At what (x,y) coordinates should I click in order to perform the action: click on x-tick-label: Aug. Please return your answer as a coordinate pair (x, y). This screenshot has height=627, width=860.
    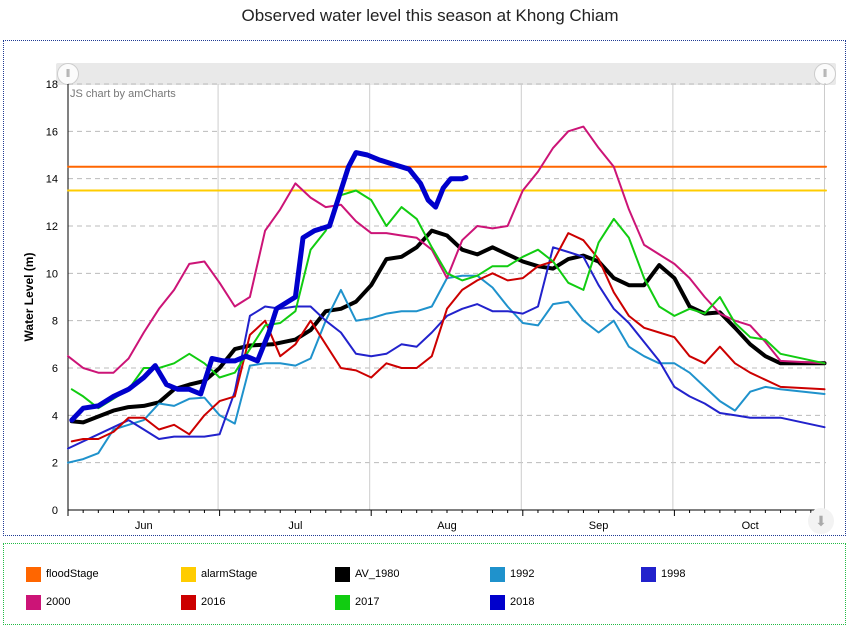
    Looking at the image, I should click on (447, 526).